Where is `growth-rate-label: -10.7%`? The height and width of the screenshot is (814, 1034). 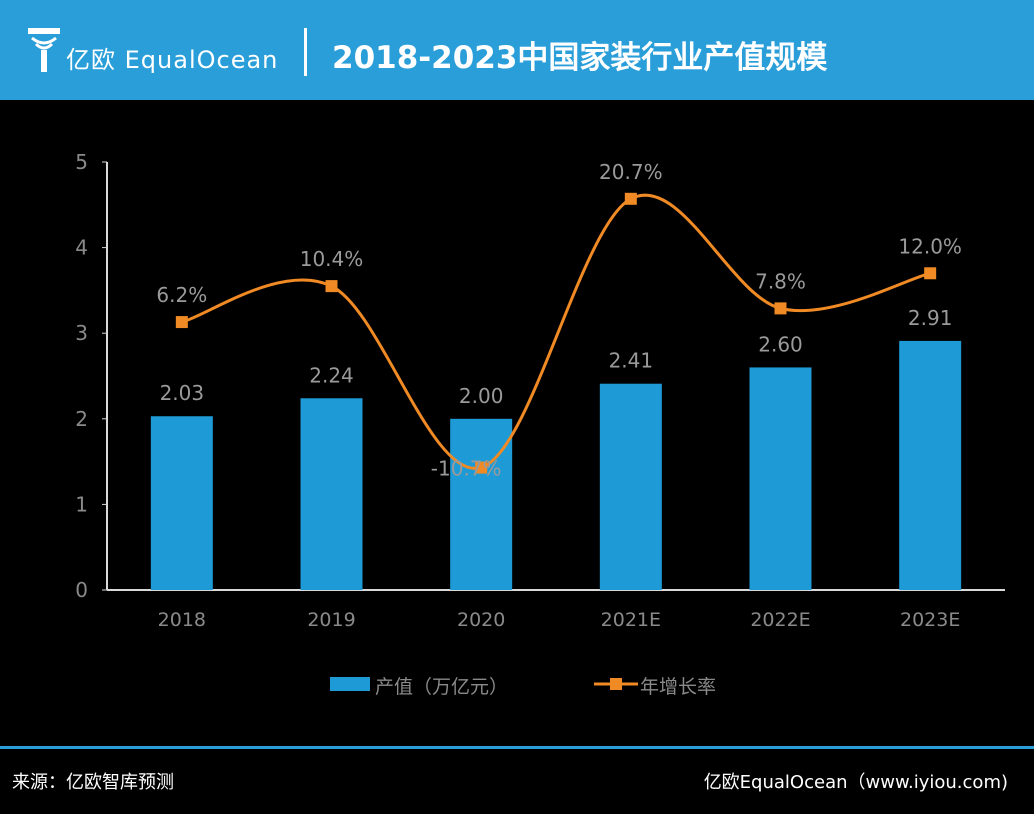 growth-rate-label: -10.7% is located at coordinates (466, 469).